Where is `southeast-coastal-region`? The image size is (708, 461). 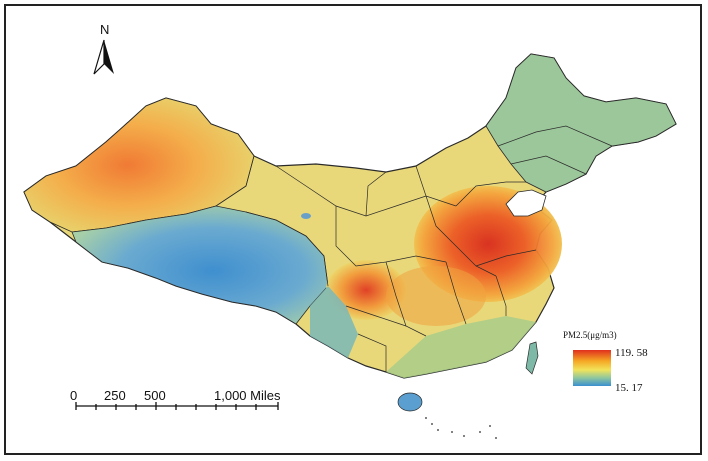
southeast-coastal-region is located at coordinates (461, 347).